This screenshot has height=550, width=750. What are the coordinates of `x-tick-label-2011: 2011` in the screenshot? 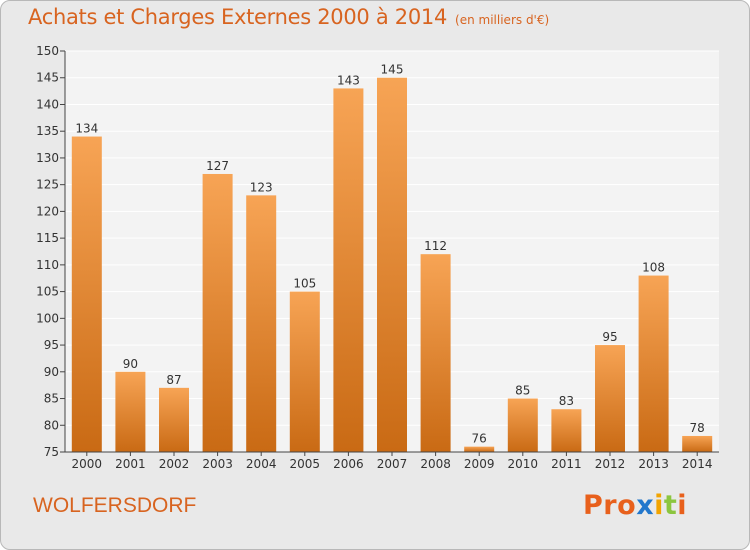 It's located at (566, 464).